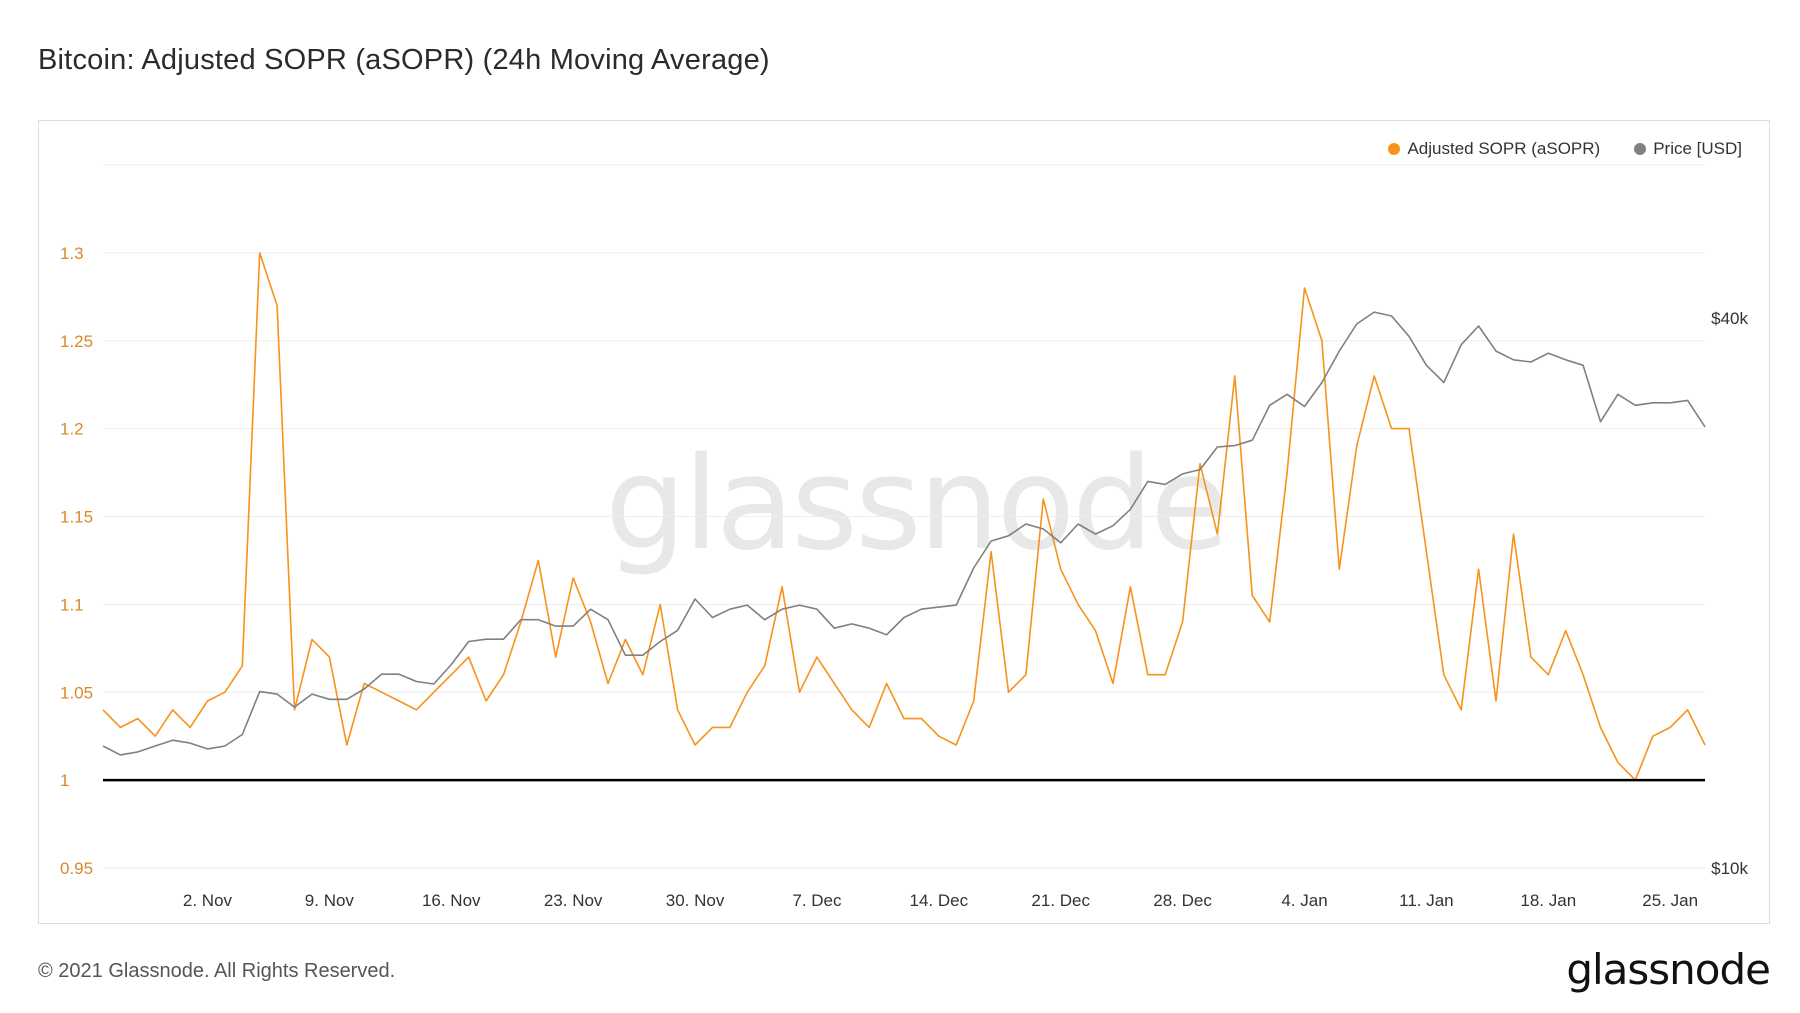  I want to click on left-axis-tick-label: 0.95, so click(76, 868).